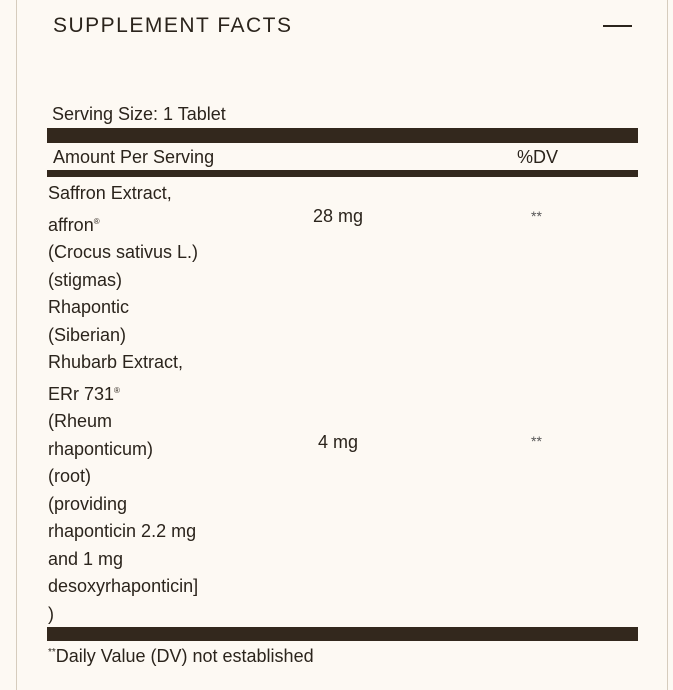  Describe the element at coordinates (88, 503) in the screenshot. I see `ingredient-name-line: (providing` at that location.